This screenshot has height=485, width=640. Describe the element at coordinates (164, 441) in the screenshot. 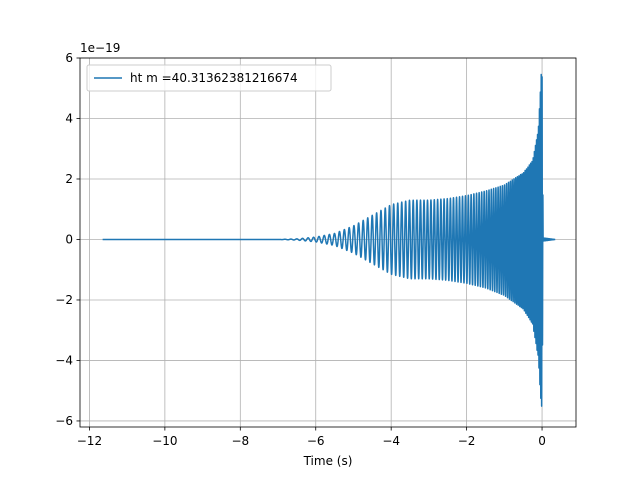

I see `x-tick-label: −10` at that location.